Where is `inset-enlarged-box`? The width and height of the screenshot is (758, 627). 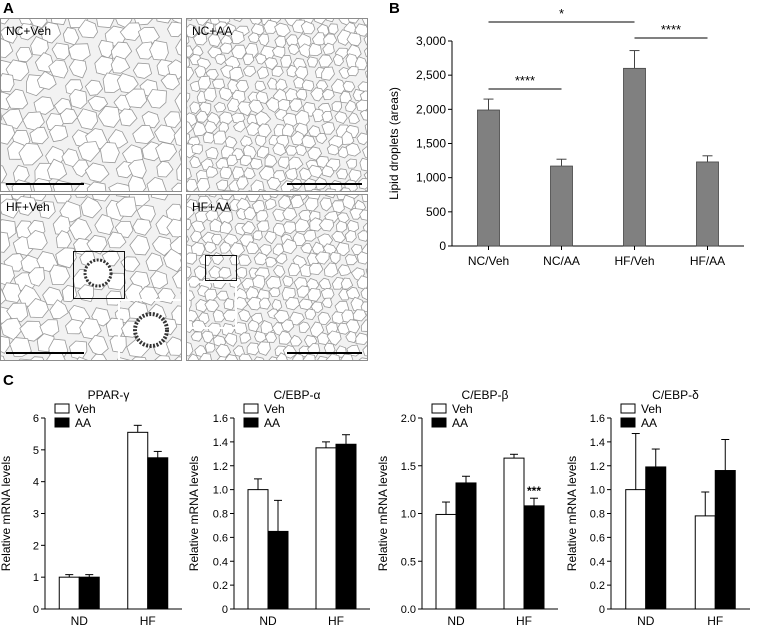
inset-enlarged-box is located at coordinates (212, 305).